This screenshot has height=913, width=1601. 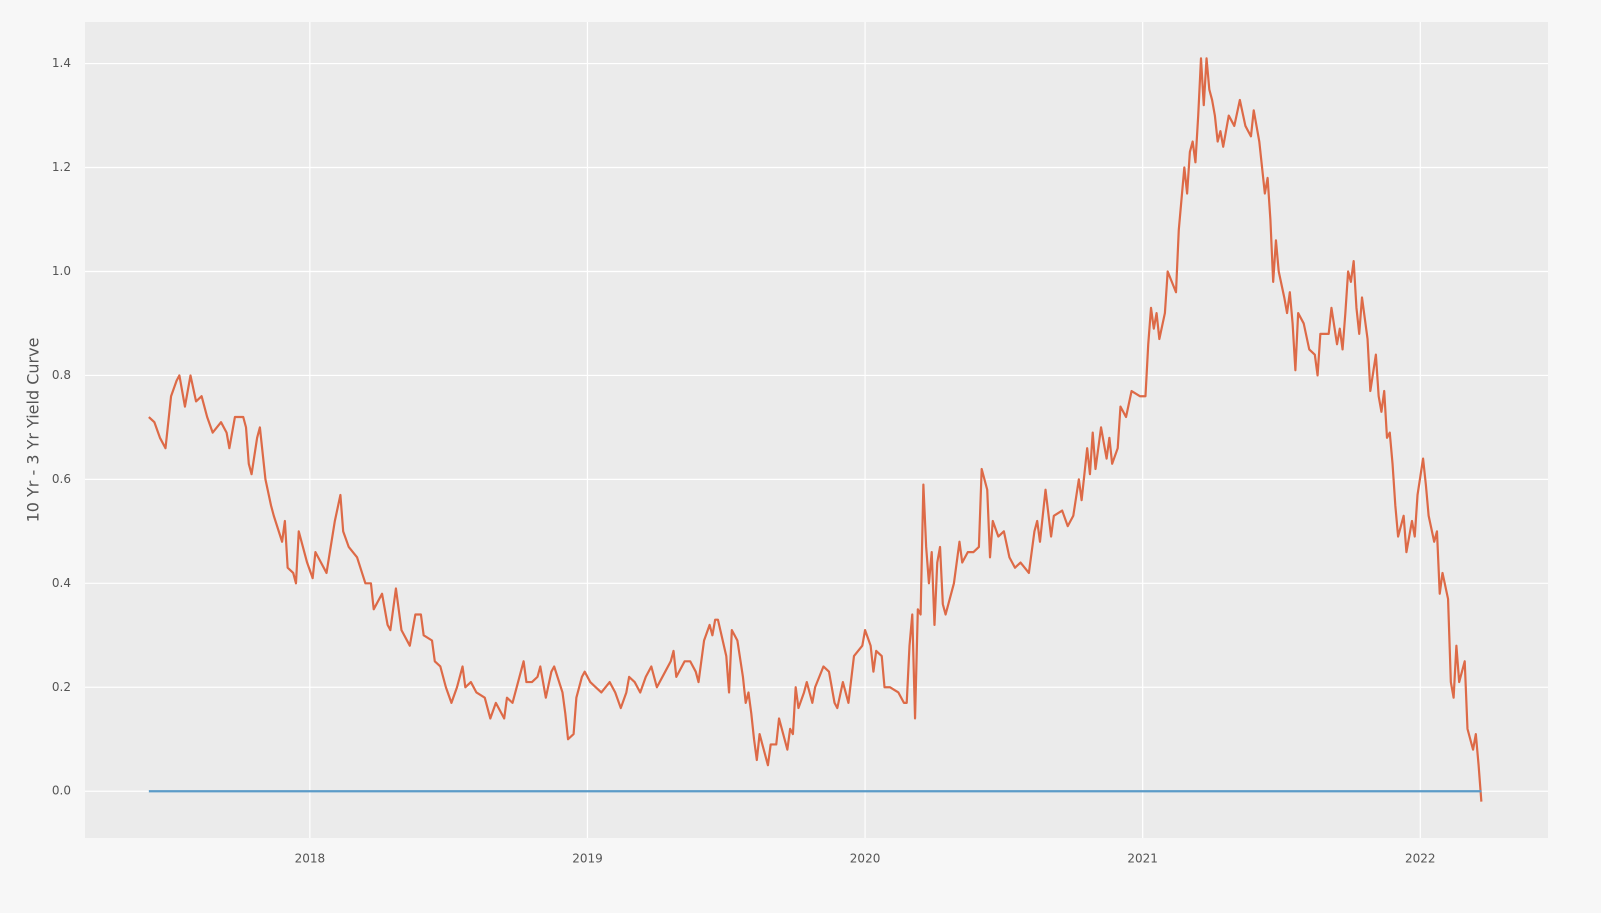 What do you see at coordinates (61, 63) in the screenshot?
I see `y-tick-label: 1.4` at bounding box center [61, 63].